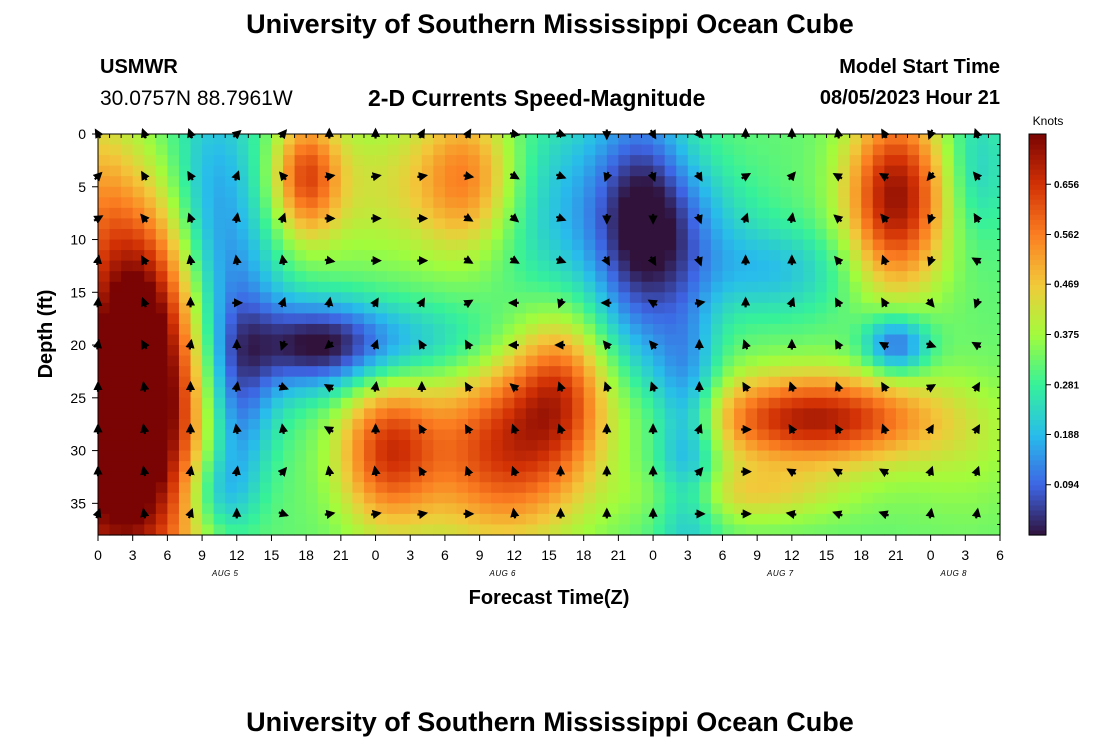 Image resolution: width=1100 pixels, height=750 pixels. Describe the element at coordinates (1066, 485) in the screenshot. I see `colorbar-tick-label: 0.094` at that location.